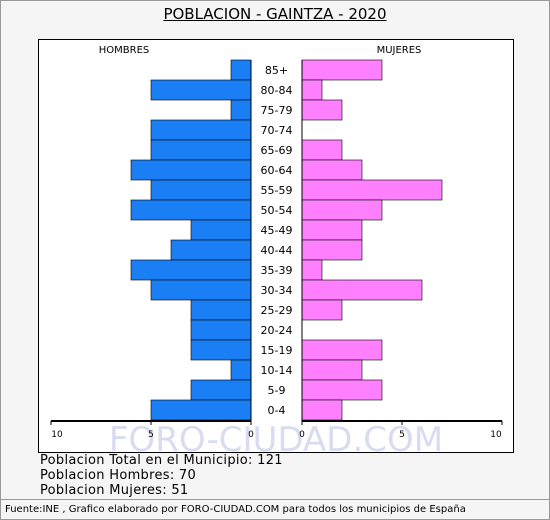 The width and height of the screenshot is (550, 520). What do you see at coordinates (277, 270) in the screenshot?
I see `age-label-35-39: 35-39` at bounding box center [277, 270].